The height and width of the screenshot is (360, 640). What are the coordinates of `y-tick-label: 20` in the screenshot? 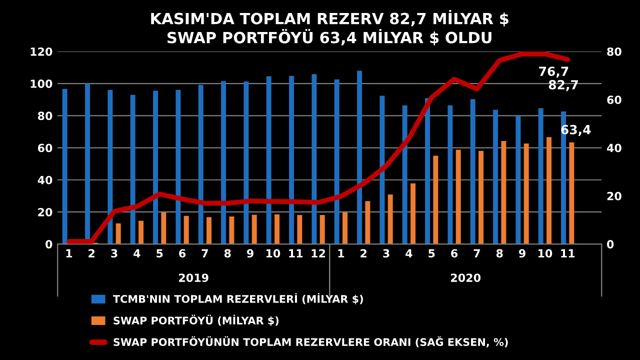 It's located at (45, 212).